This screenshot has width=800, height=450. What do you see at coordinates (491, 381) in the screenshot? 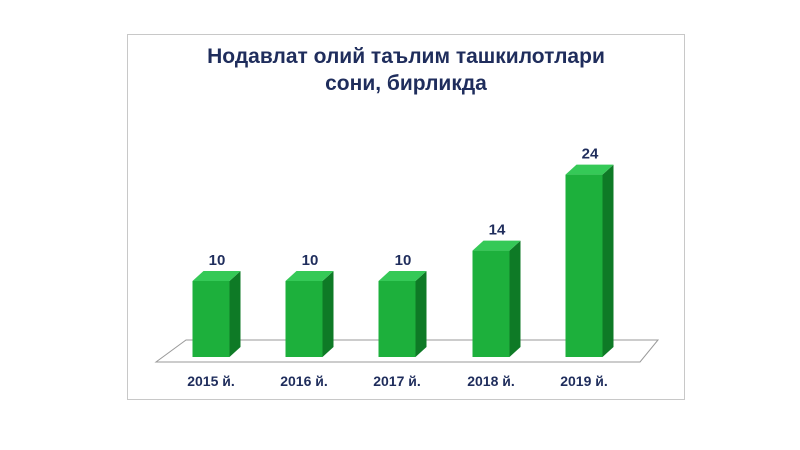
I see `x-tick-label: 2018 й.` at bounding box center [491, 381].